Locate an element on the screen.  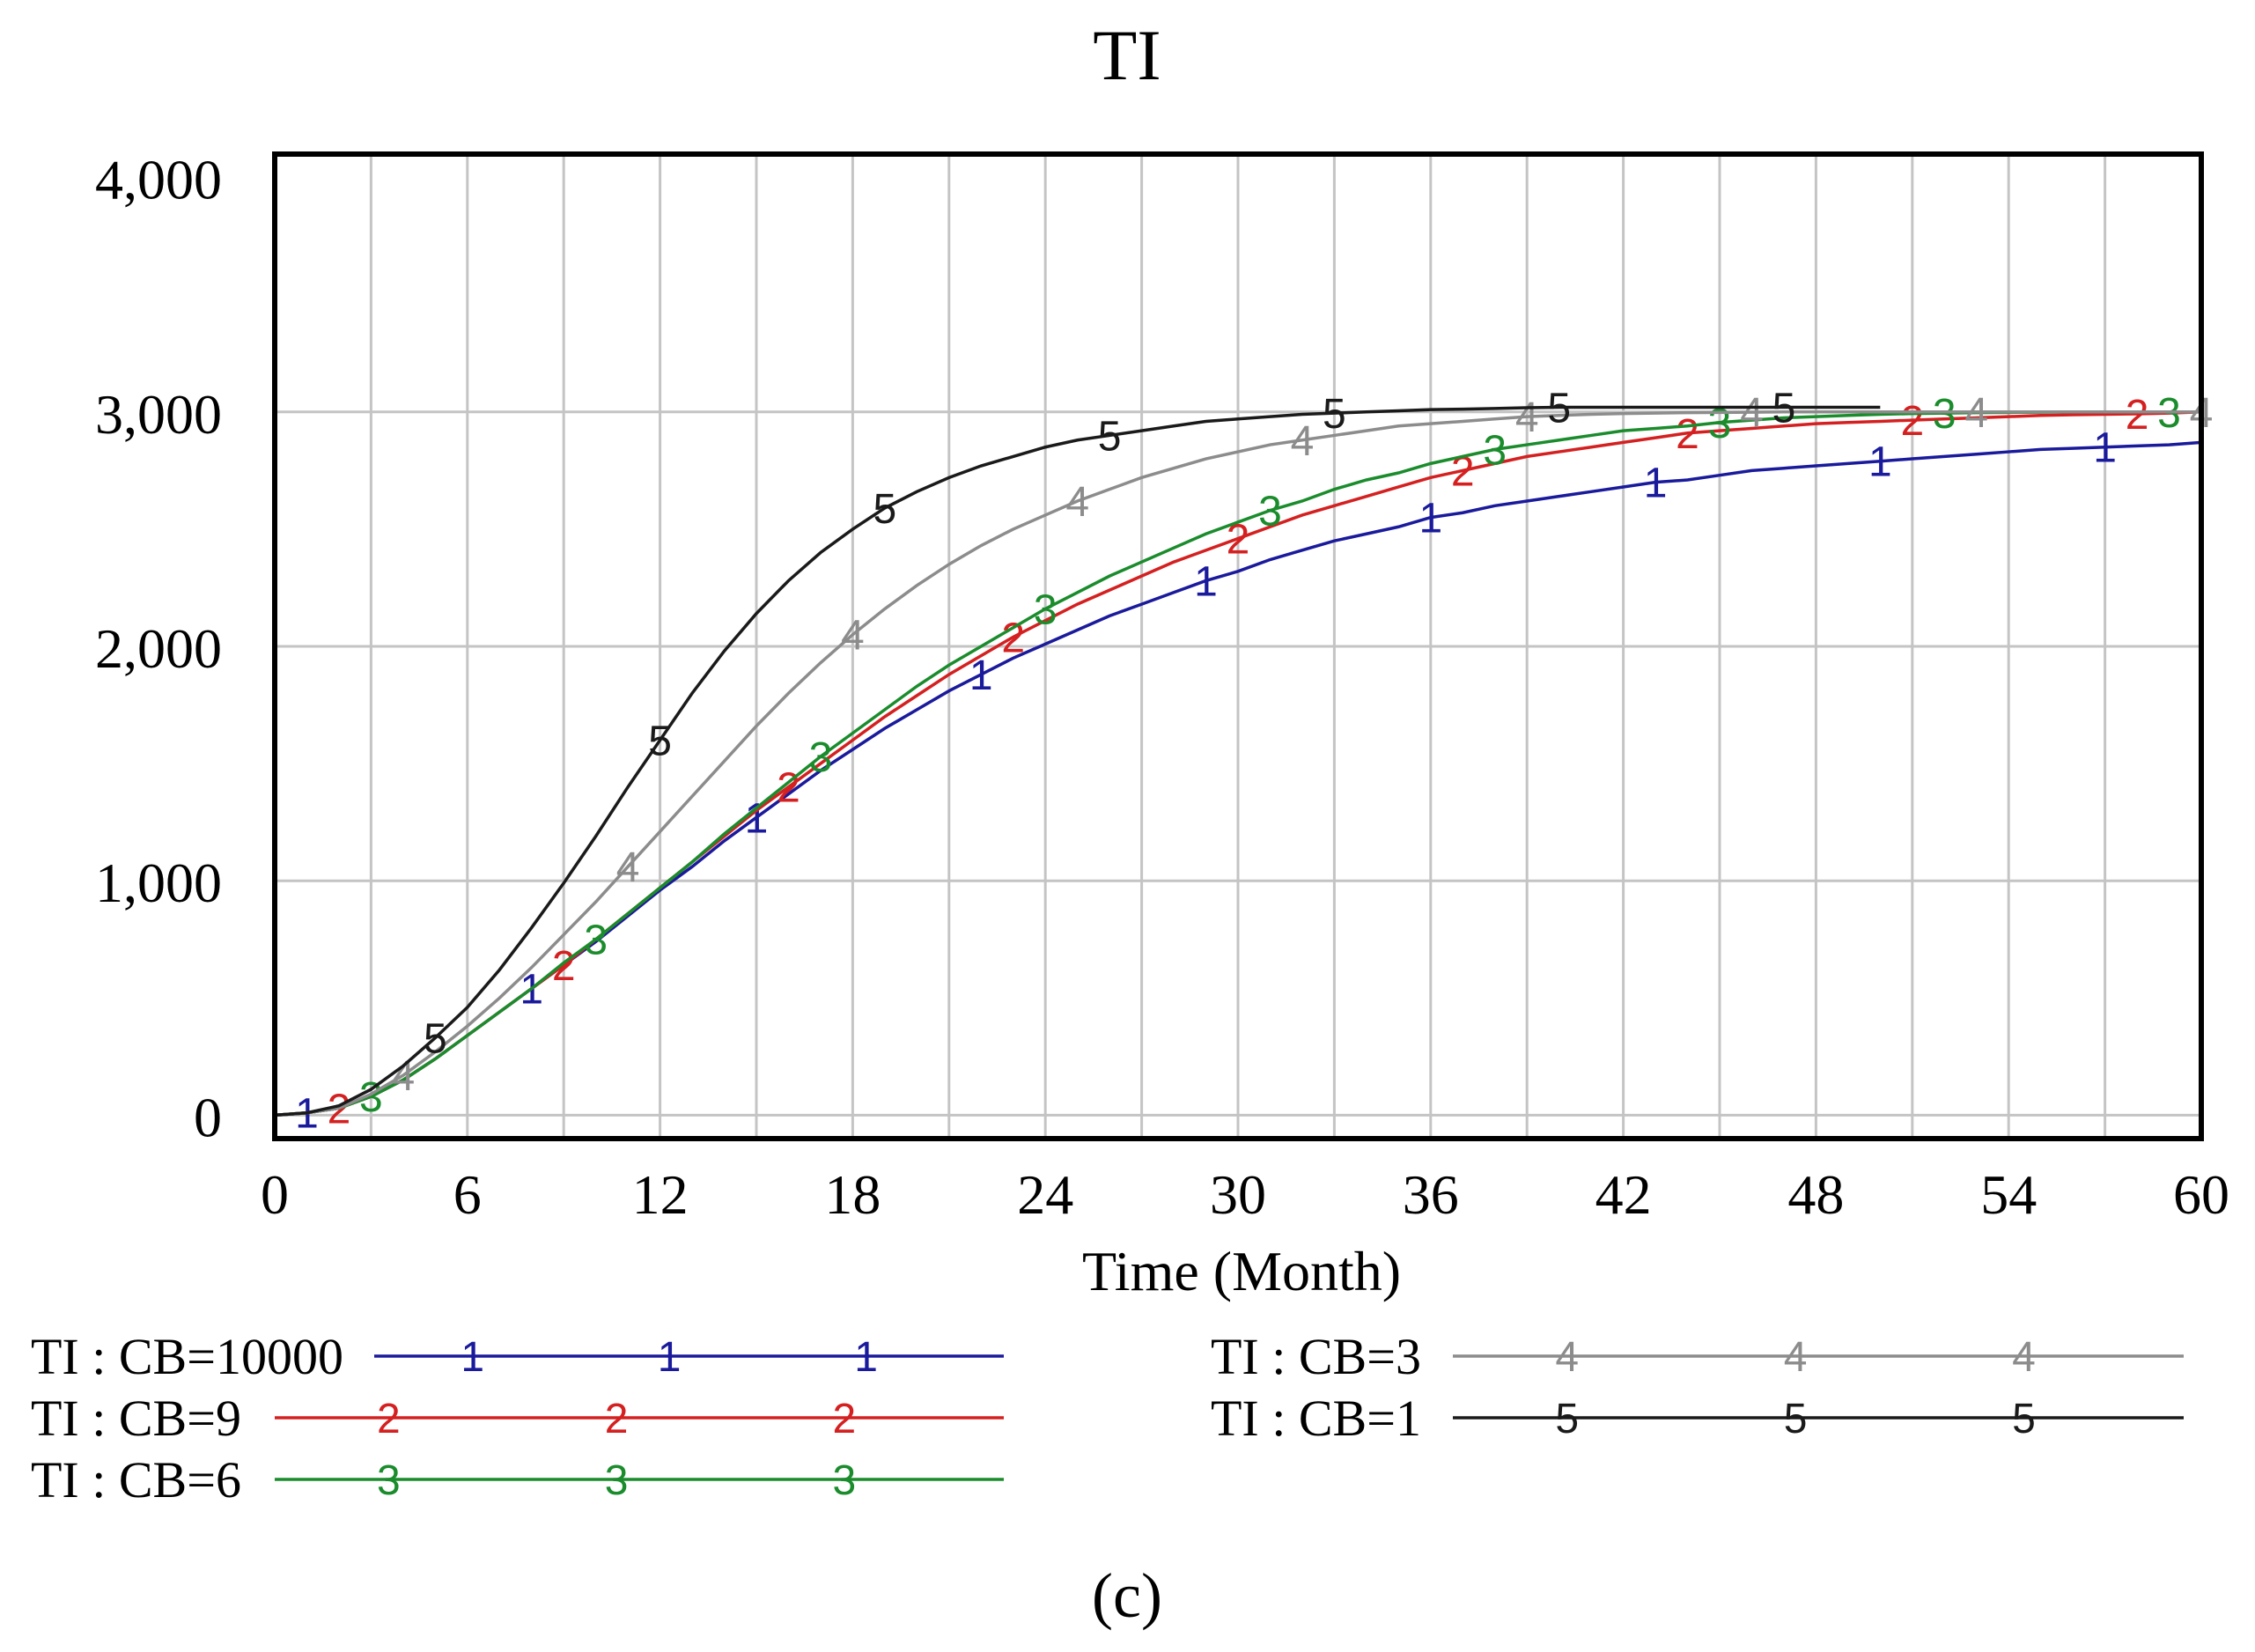
x-tick-label: 6 is located at coordinates (468, 1194).